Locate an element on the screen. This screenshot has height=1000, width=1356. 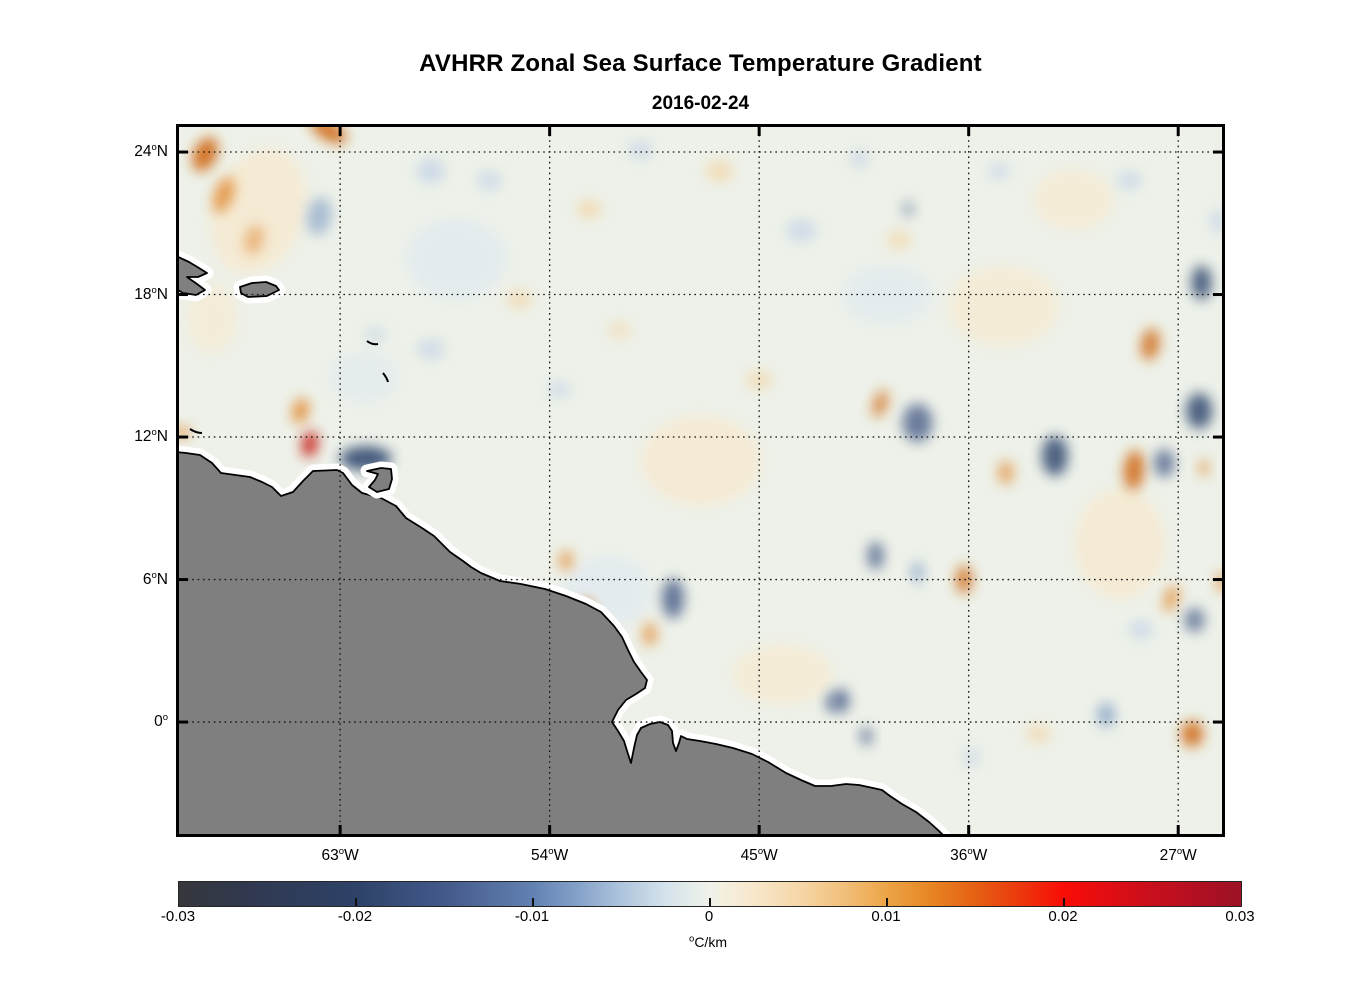
colorbar is located at coordinates (710, 894).